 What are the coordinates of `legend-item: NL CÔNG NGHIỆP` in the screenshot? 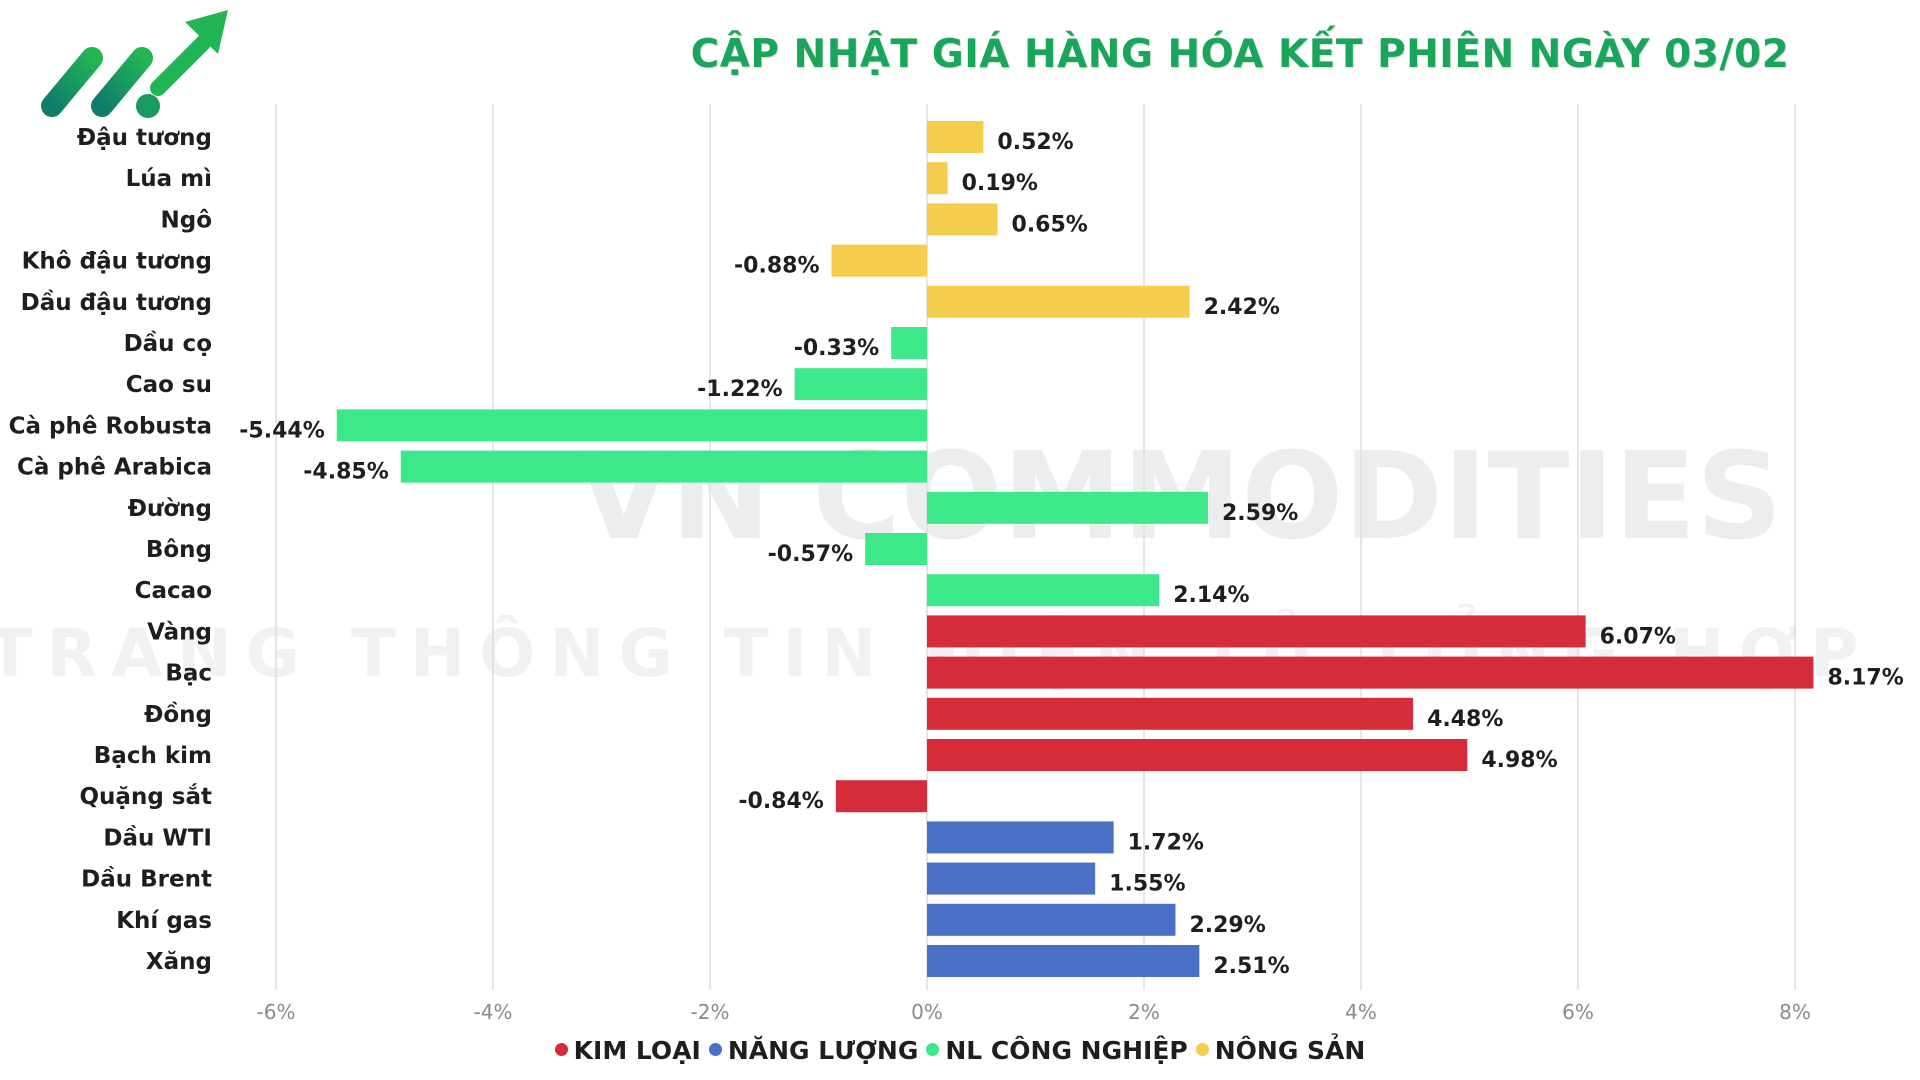 It's located at (1057, 1050).